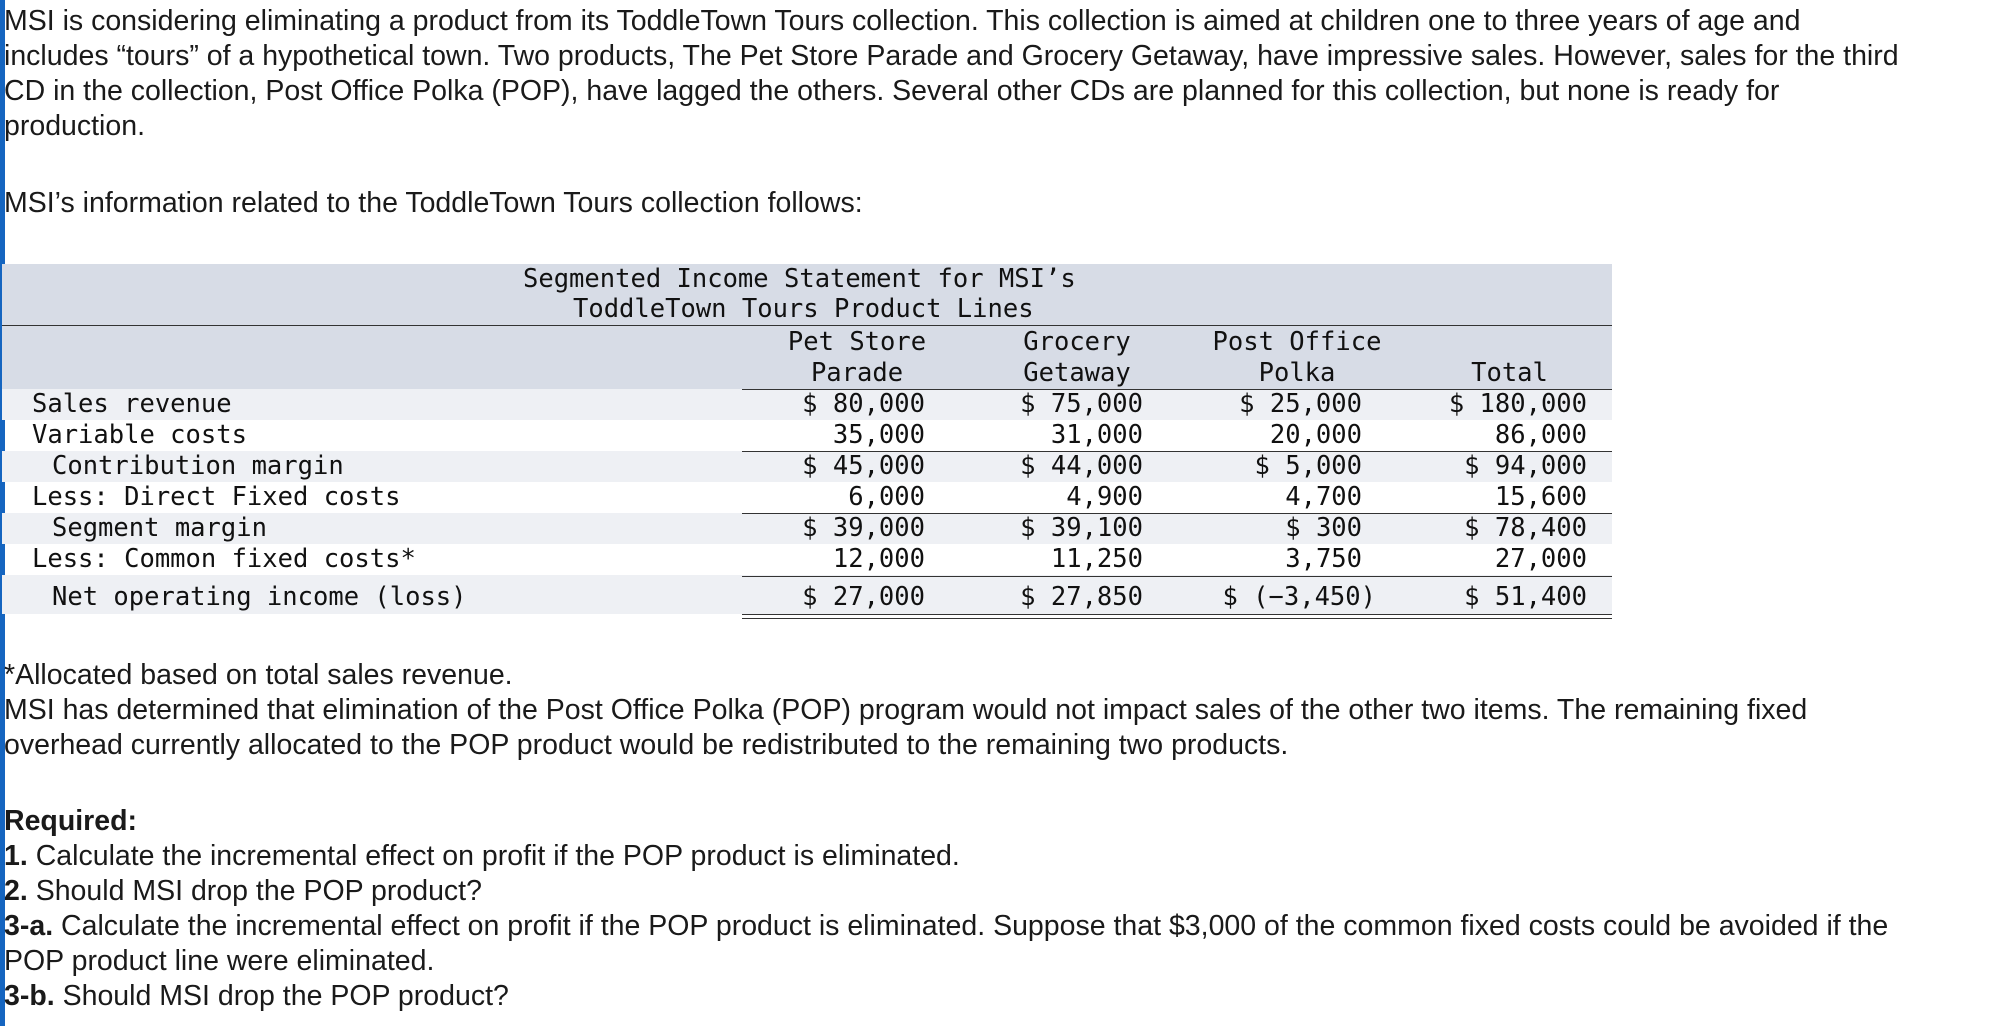 This screenshot has height=1026, width=2000. What do you see at coordinates (799, 279) in the screenshot?
I see `table-title-line1: Segmented Income Statement for MSI’s` at bounding box center [799, 279].